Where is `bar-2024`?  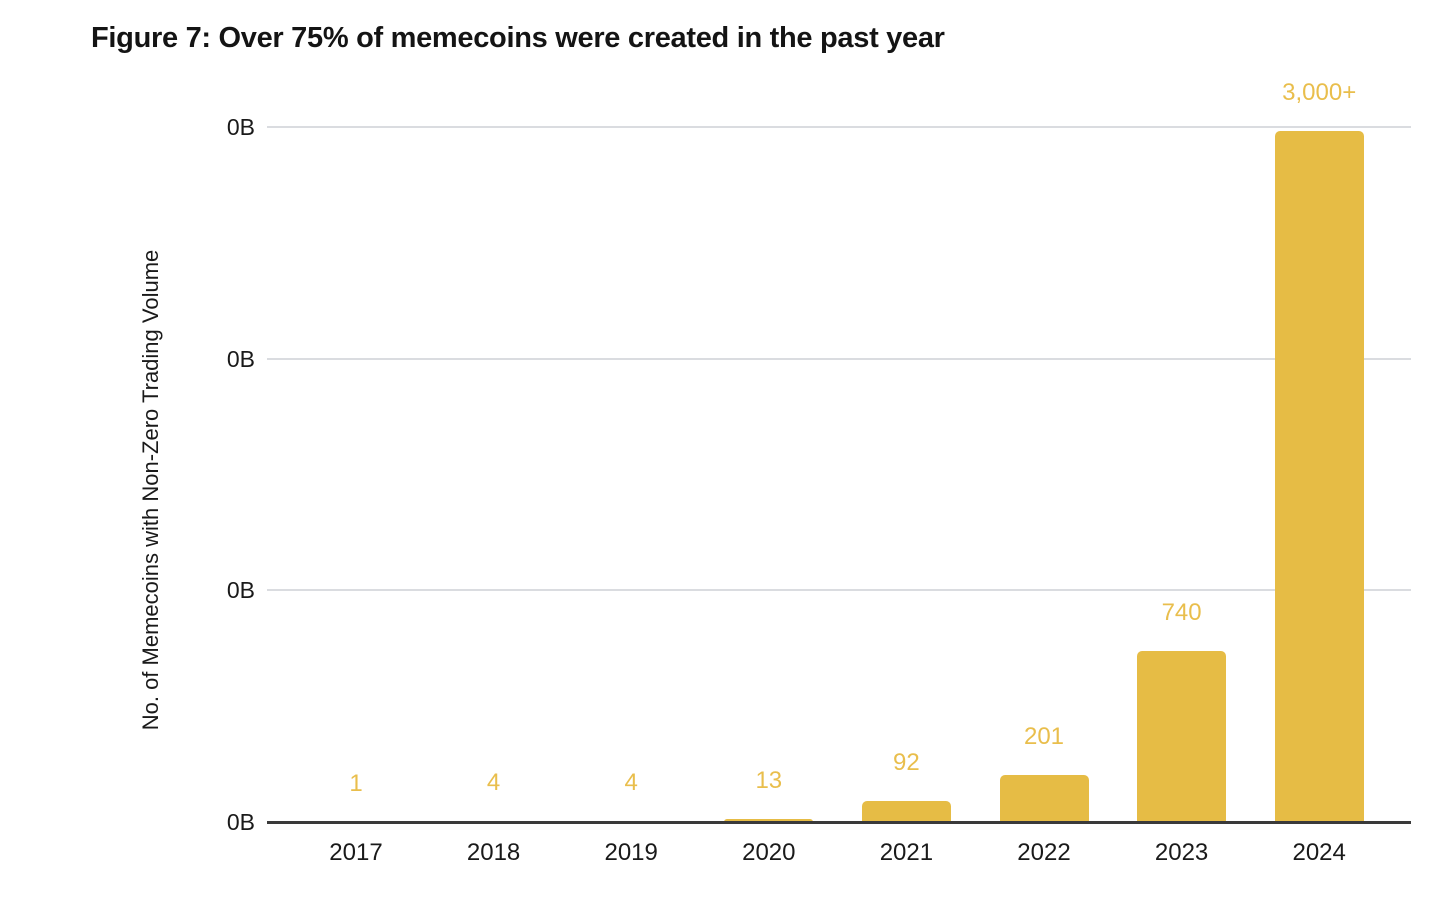 bar-2024 is located at coordinates (1319, 476).